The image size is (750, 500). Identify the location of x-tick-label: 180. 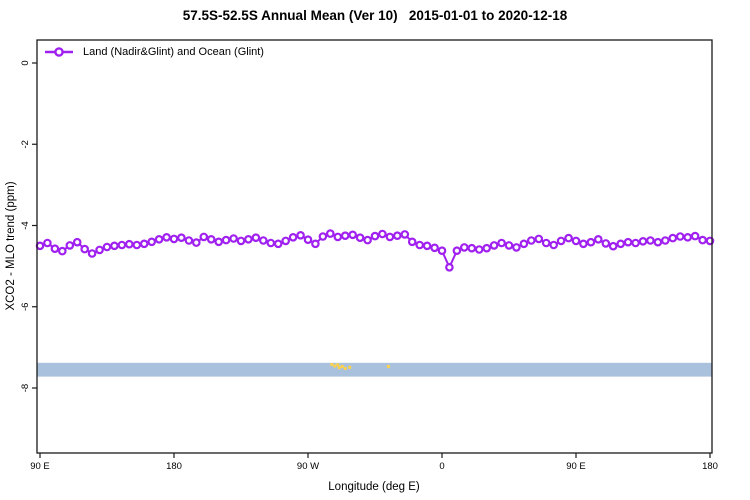
(174, 466).